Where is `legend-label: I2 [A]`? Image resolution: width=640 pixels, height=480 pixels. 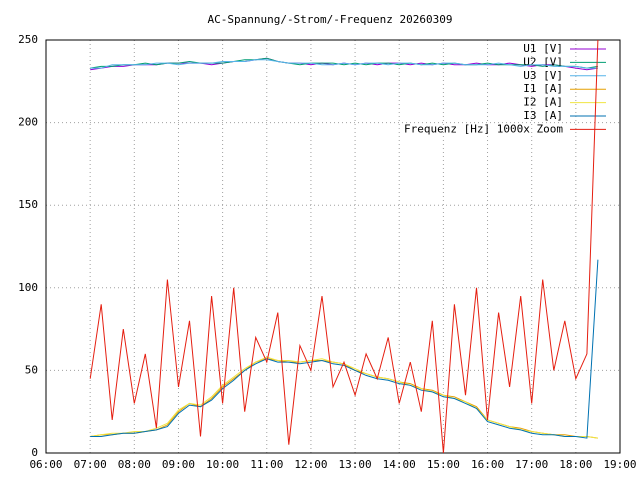
legend-label: I2 [A] is located at coordinates (543, 102).